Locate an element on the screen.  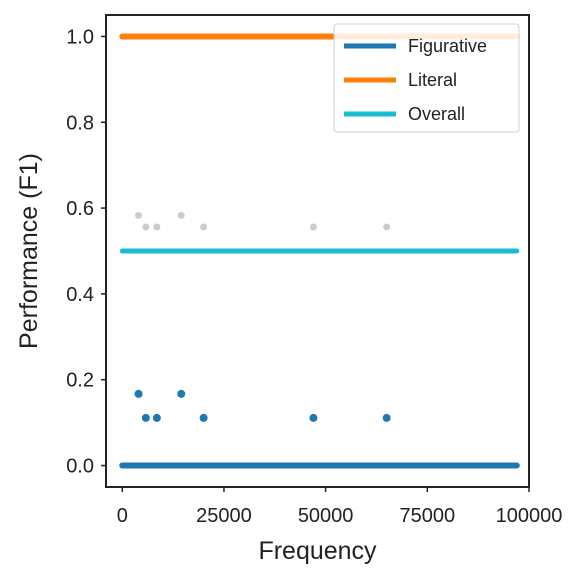
y-tick-label: 0.6 is located at coordinates (80, 209).